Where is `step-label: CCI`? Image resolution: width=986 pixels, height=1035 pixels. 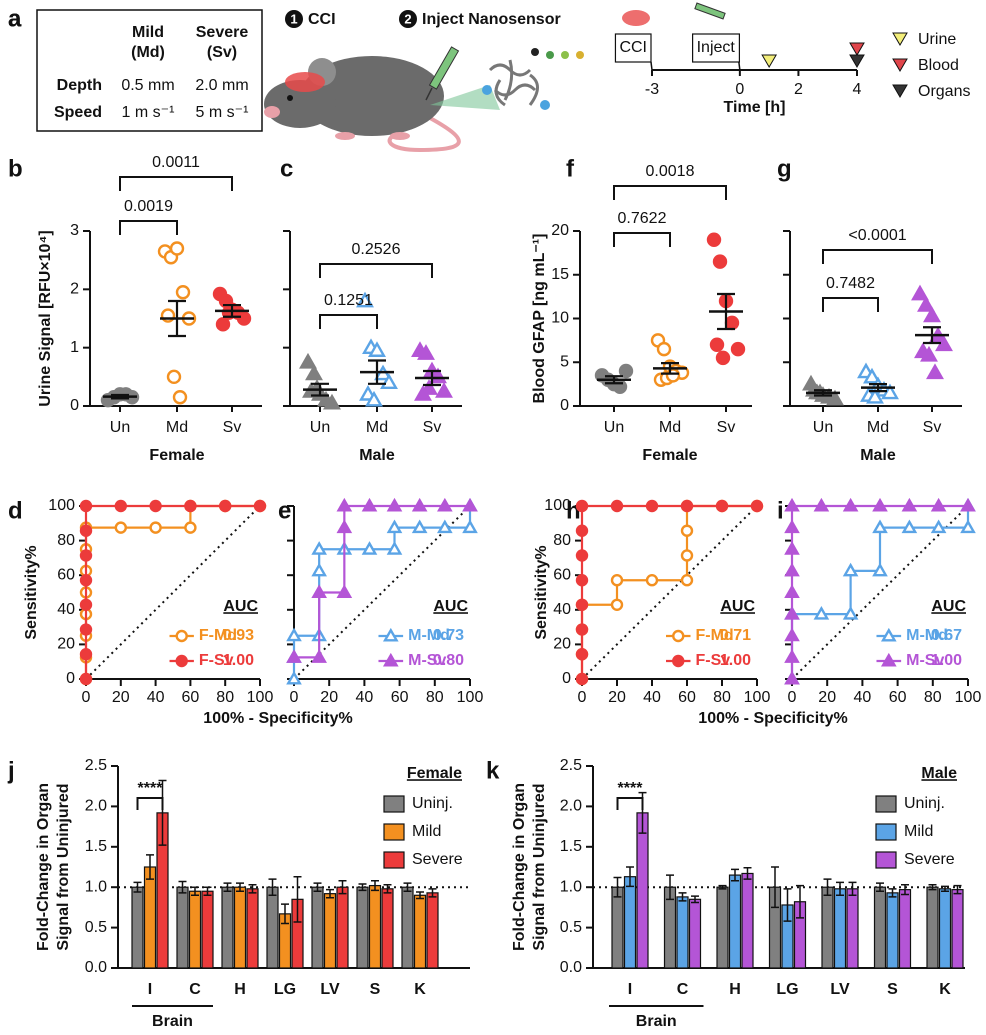
step-label: CCI is located at coordinates (322, 19).